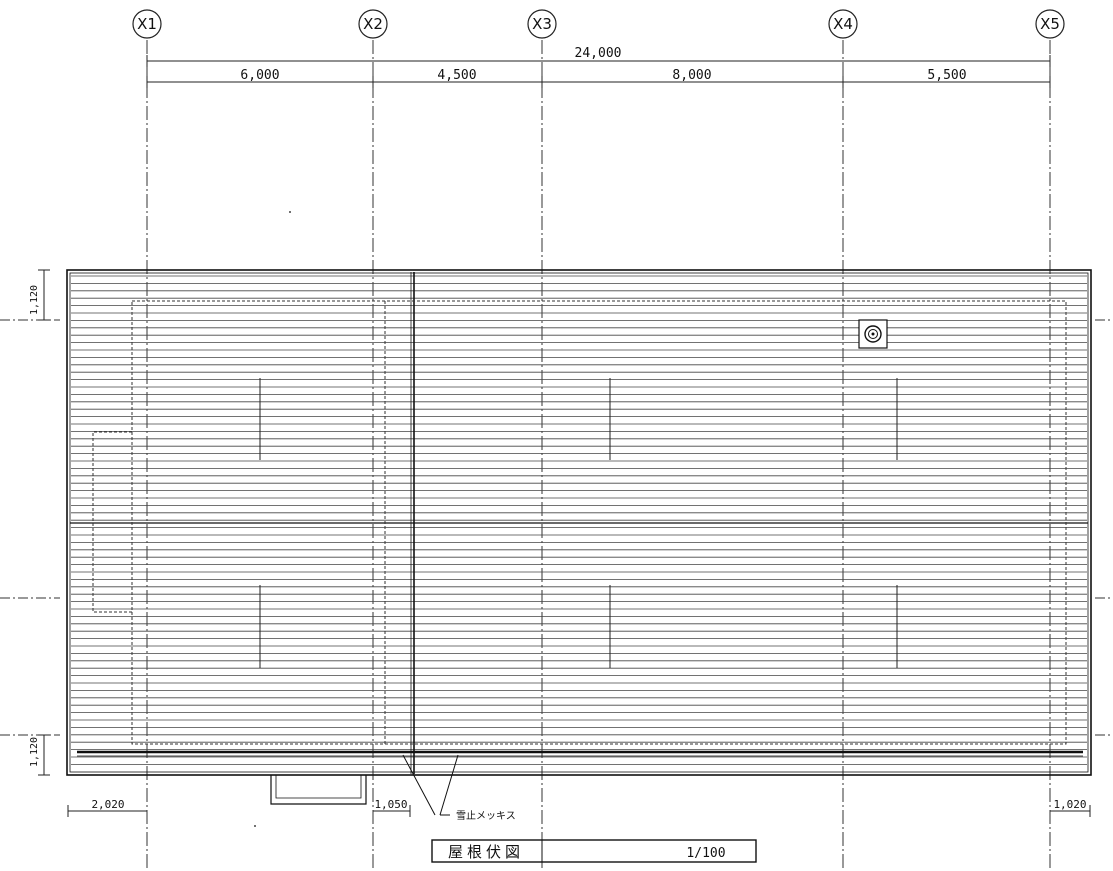 The width and height of the screenshot is (1113, 871). Describe the element at coordinates (486, 852) in the screenshot. I see `drawing-title: 屋根伏図` at that location.